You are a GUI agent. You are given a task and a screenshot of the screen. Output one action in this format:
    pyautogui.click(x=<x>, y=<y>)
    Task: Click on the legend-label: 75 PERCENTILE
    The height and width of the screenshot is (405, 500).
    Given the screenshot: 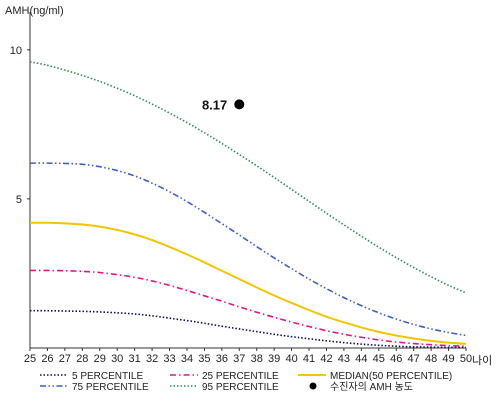 What is the action you would take?
    pyautogui.click(x=110, y=387)
    